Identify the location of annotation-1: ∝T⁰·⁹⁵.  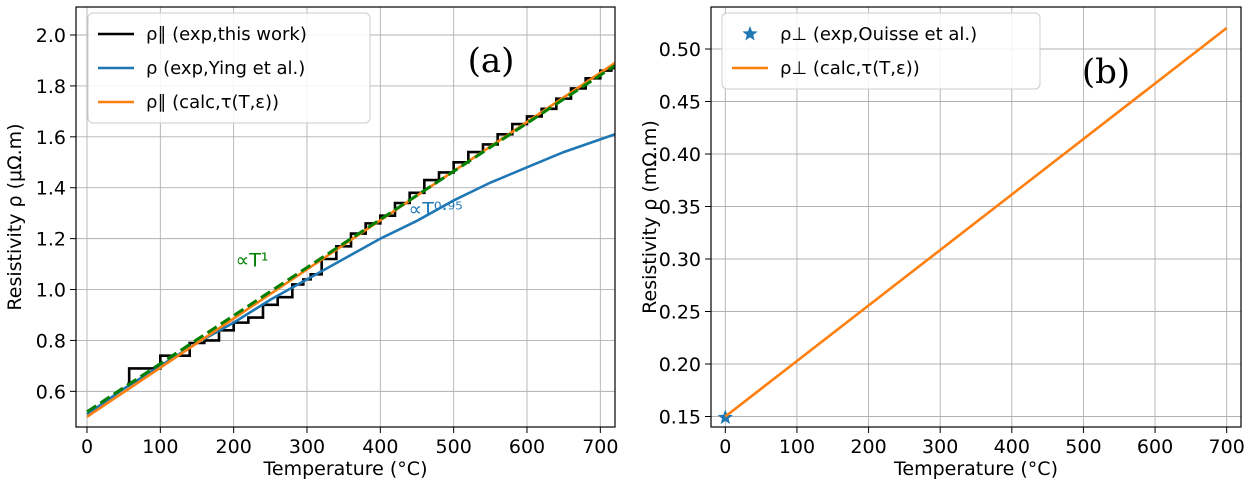
(436, 210).